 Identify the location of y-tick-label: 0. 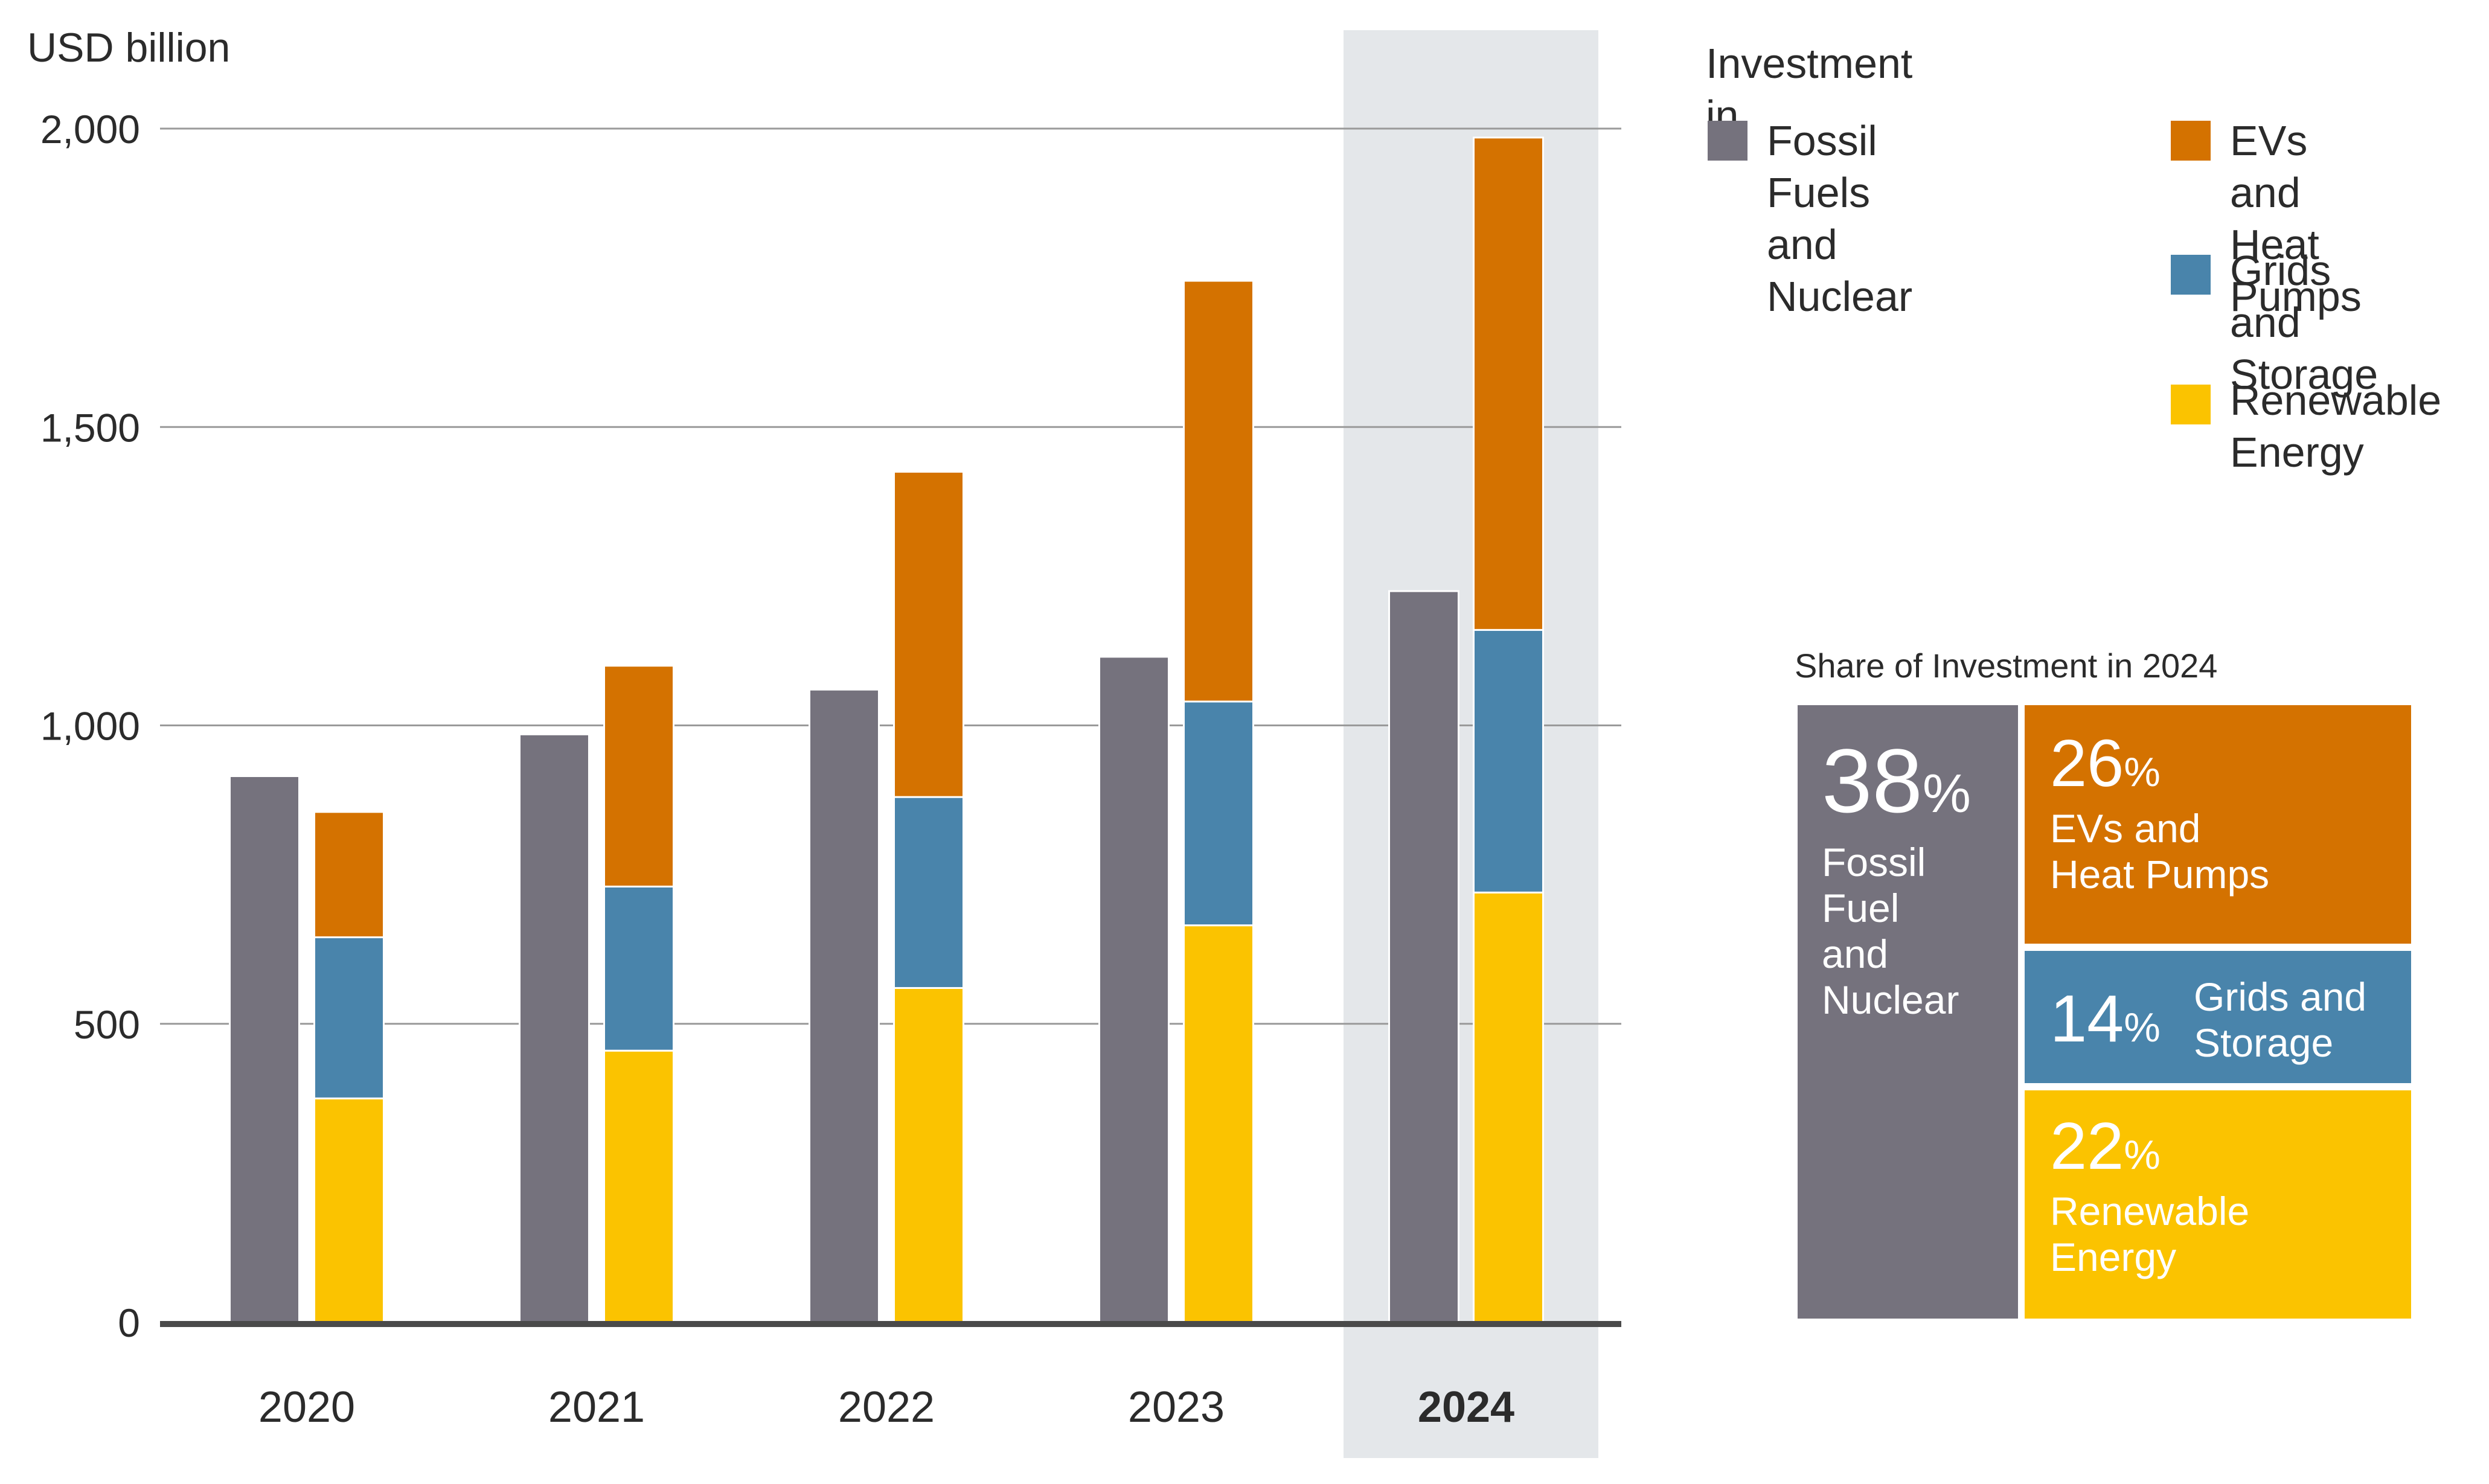
(129, 1323).